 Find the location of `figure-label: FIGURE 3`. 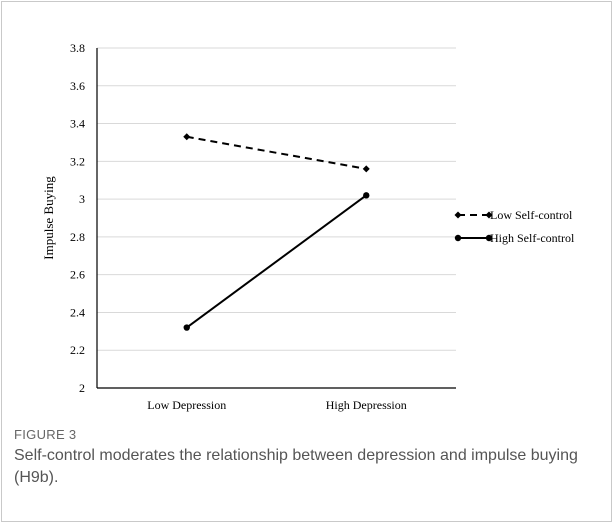

figure-label: FIGURE 3 is located at coordinates (45, 434).